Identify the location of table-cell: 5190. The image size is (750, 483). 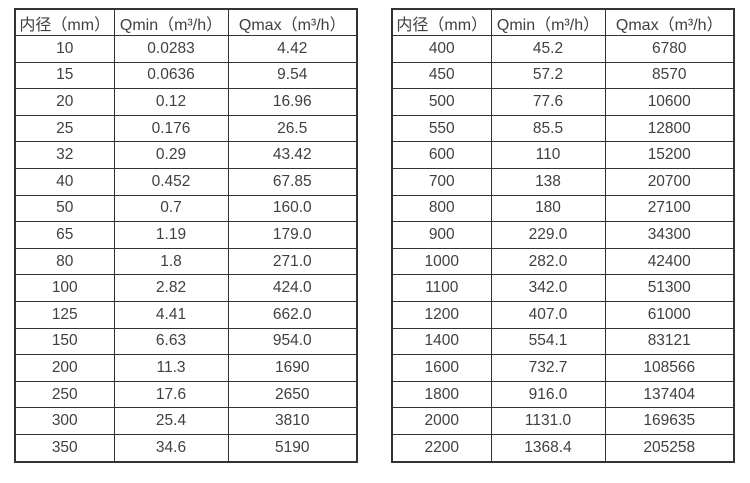
(292, 448).